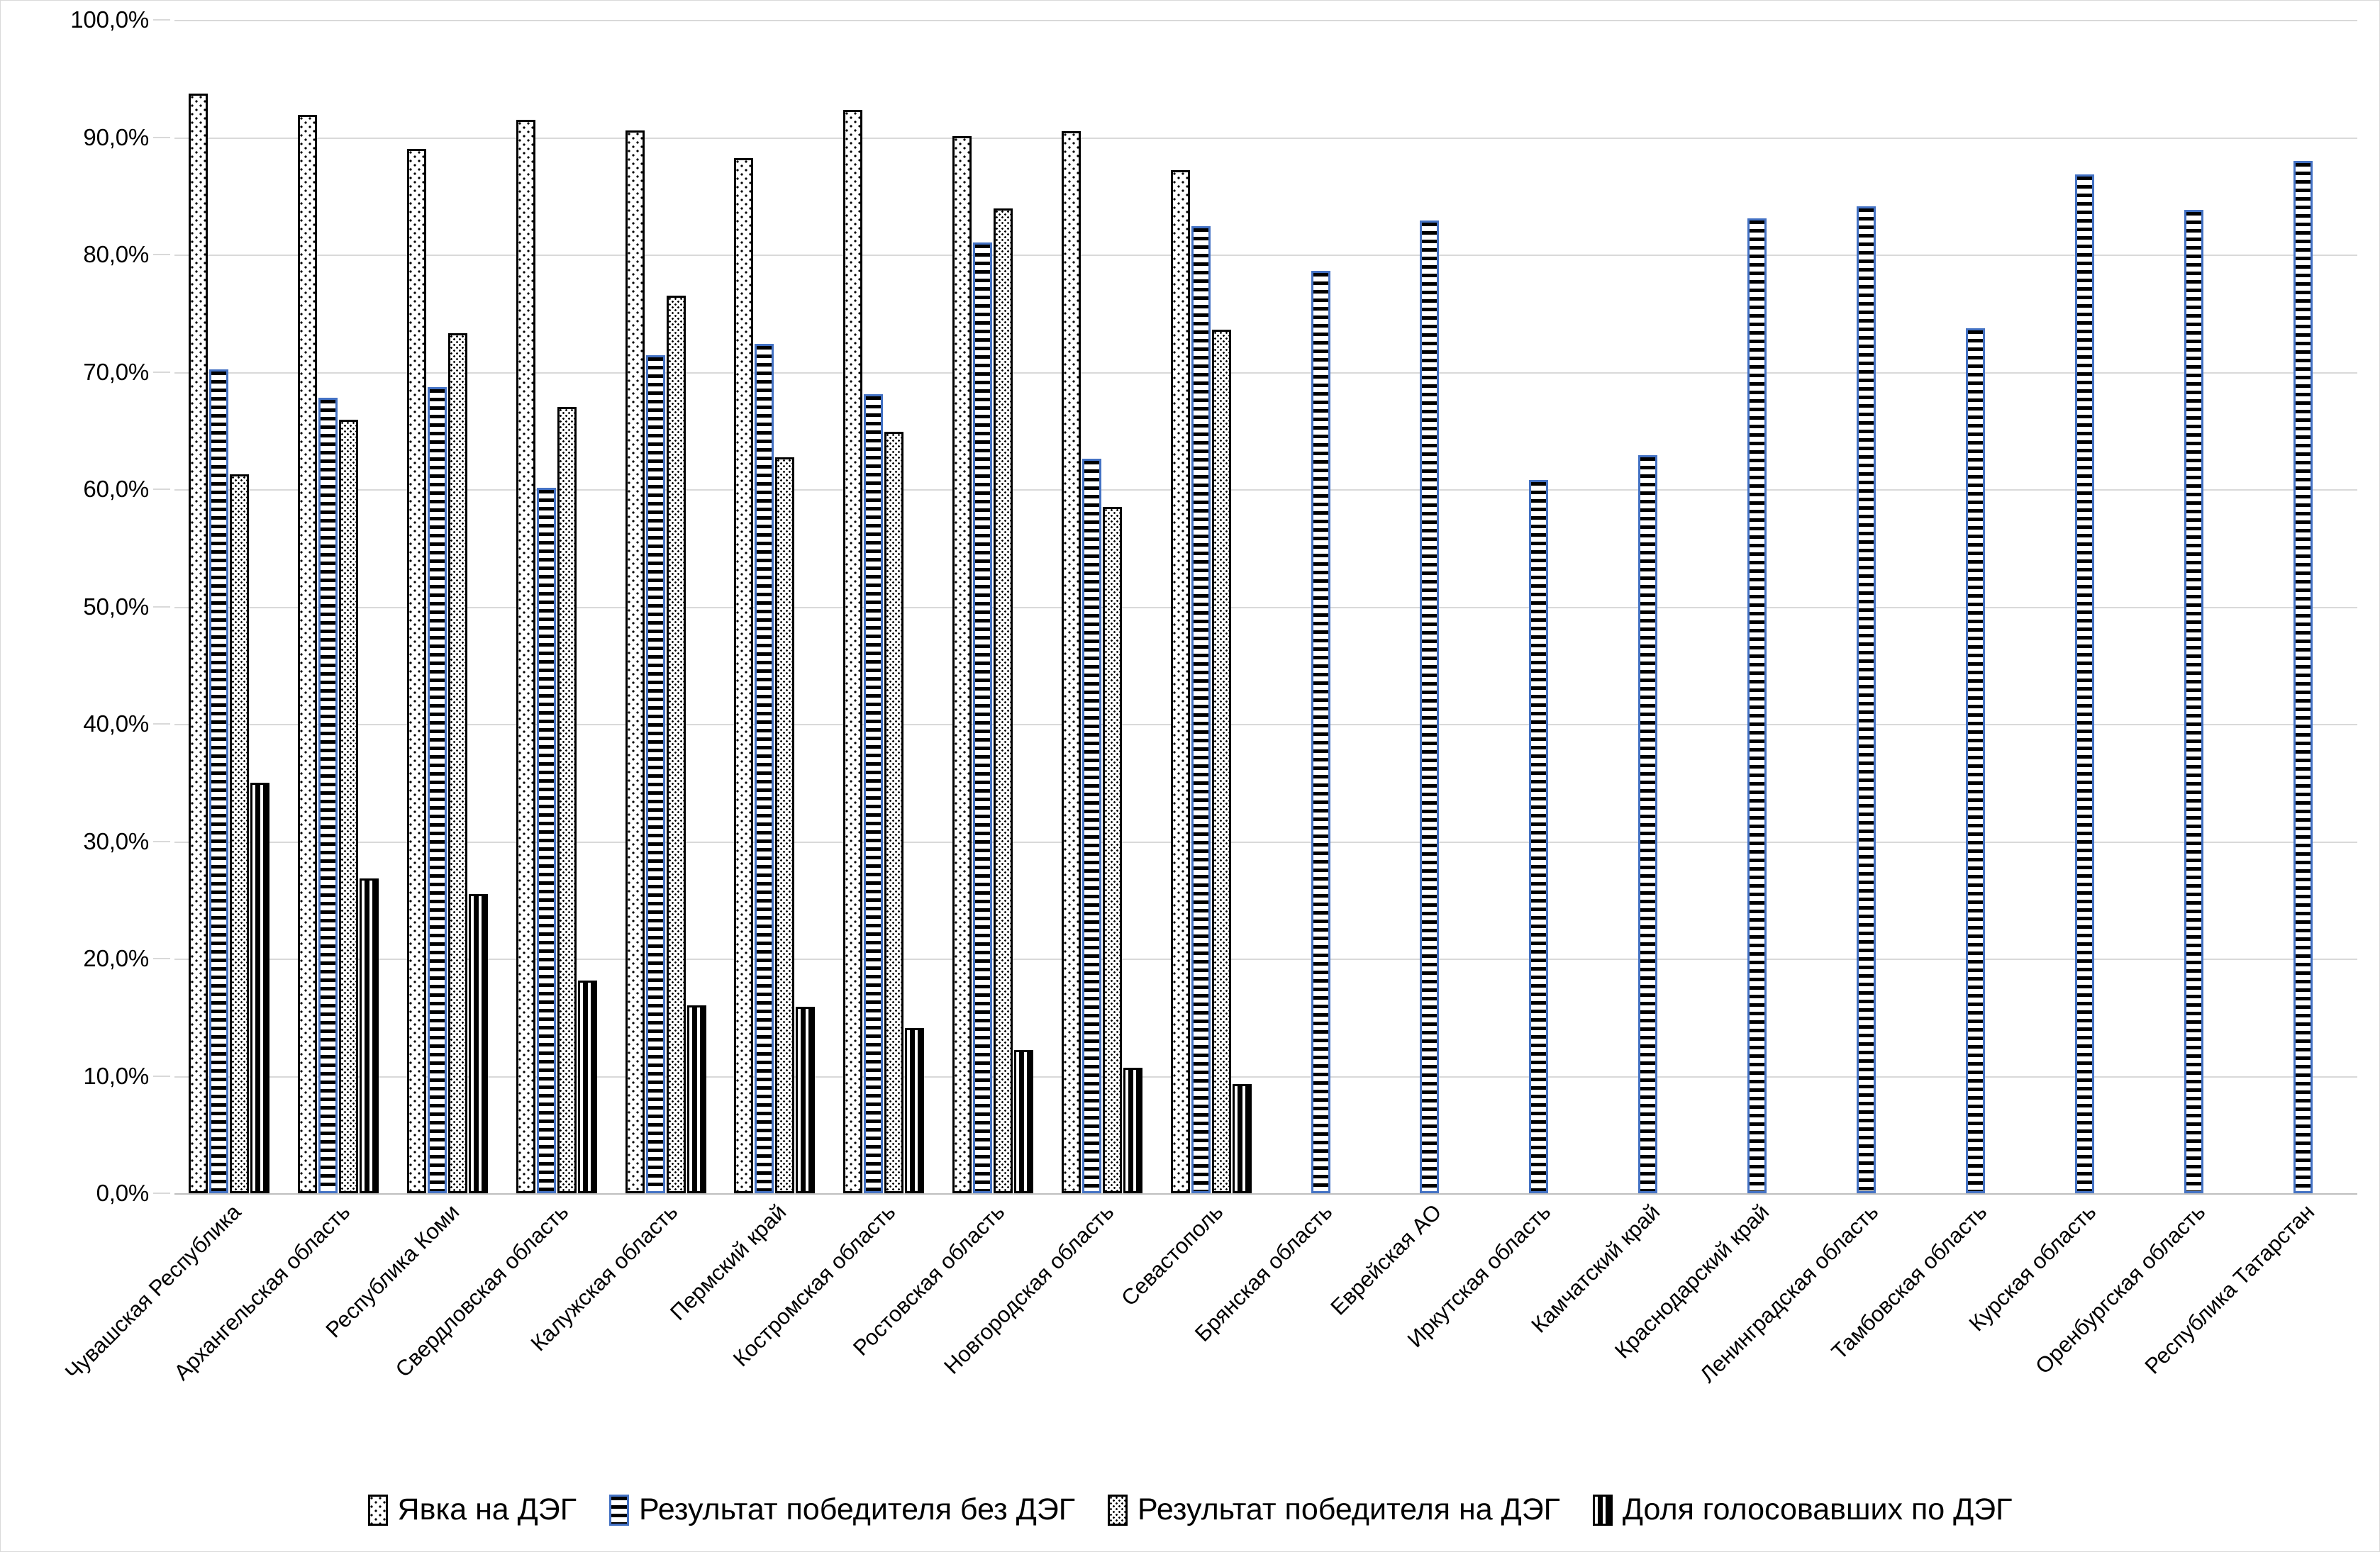  What do you see at coordinates (487, 1509) in the screenshot?
I see `legend-item-label: Явка на ДЭГ` at bounding box center [487, 1509].